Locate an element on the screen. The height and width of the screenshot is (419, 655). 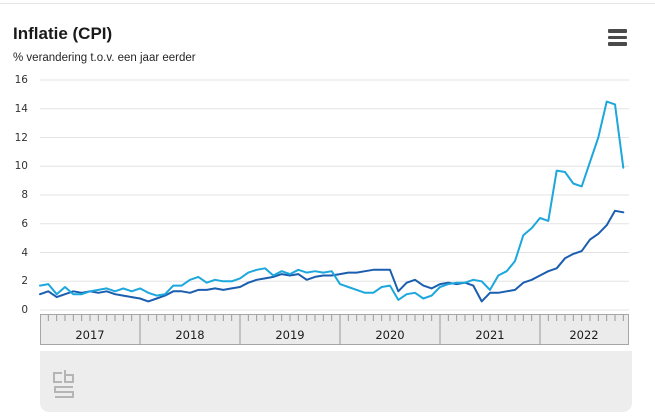
chart-footer is located at coordinates (336, 381).